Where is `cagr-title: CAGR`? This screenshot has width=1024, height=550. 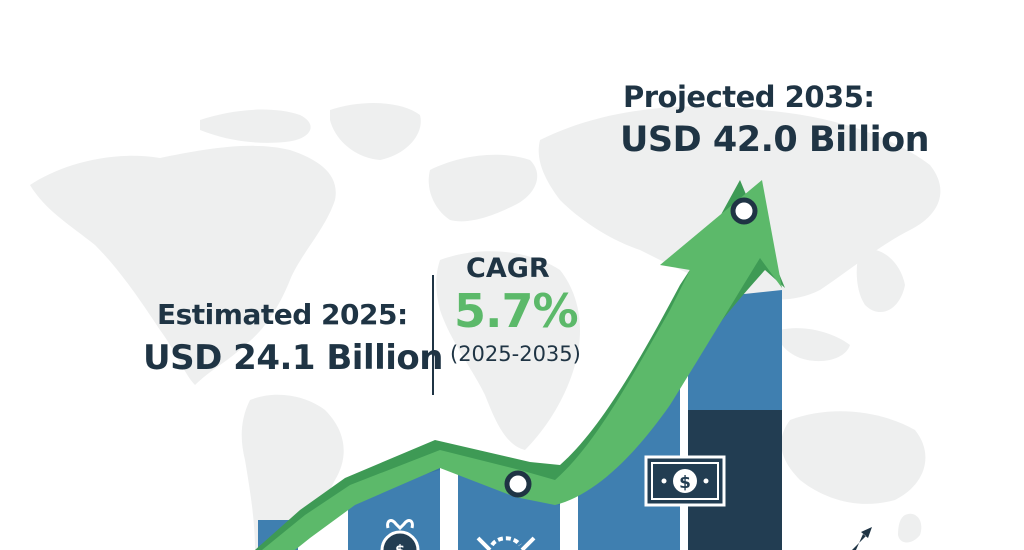 cagr-title: CAGR is located at coordinates (508, 268).